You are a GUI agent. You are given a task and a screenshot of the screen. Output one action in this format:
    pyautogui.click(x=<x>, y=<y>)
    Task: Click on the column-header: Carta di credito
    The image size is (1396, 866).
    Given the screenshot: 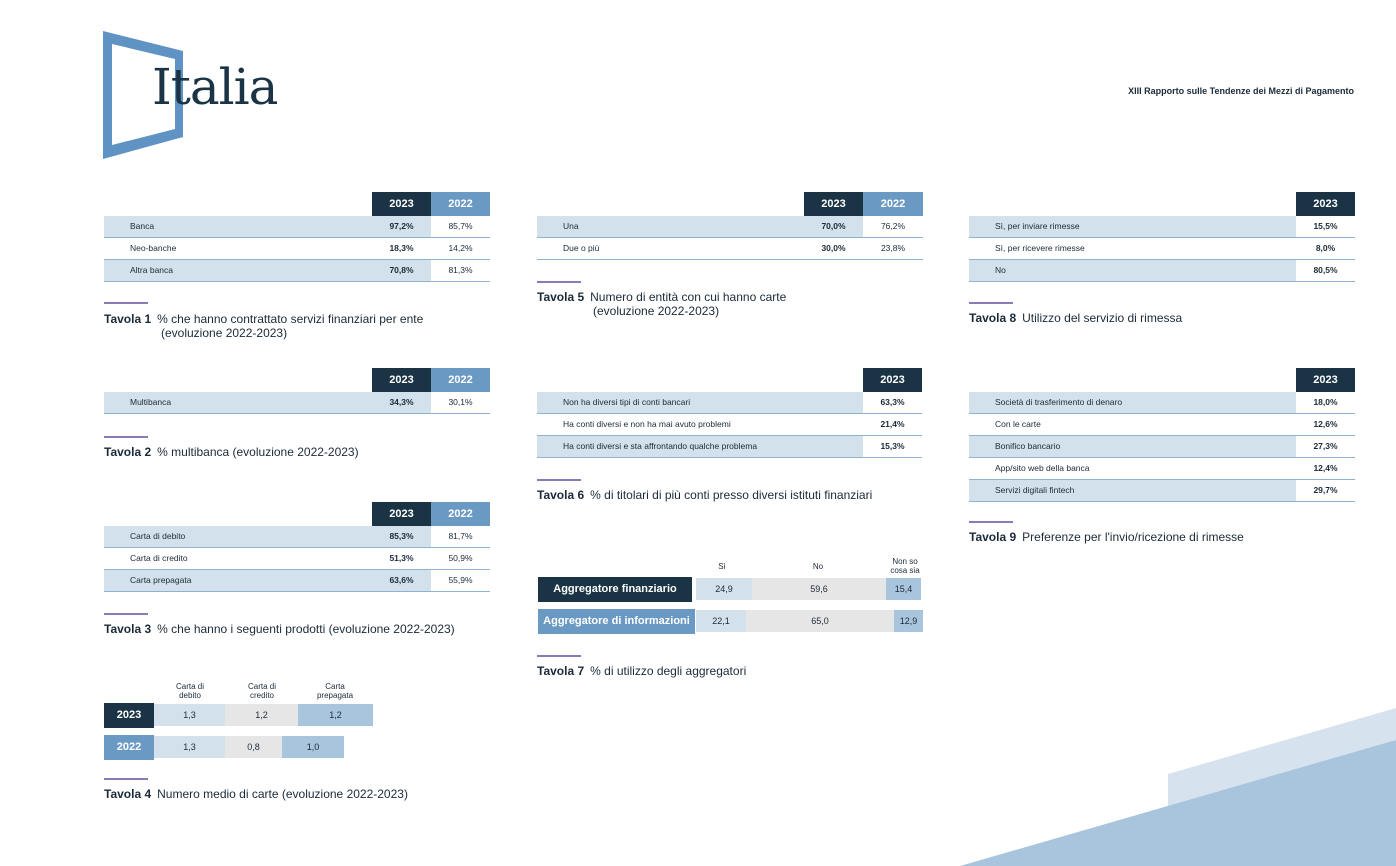 What is the action you would take?
    pyautogui.click(x=261, y=691)
    